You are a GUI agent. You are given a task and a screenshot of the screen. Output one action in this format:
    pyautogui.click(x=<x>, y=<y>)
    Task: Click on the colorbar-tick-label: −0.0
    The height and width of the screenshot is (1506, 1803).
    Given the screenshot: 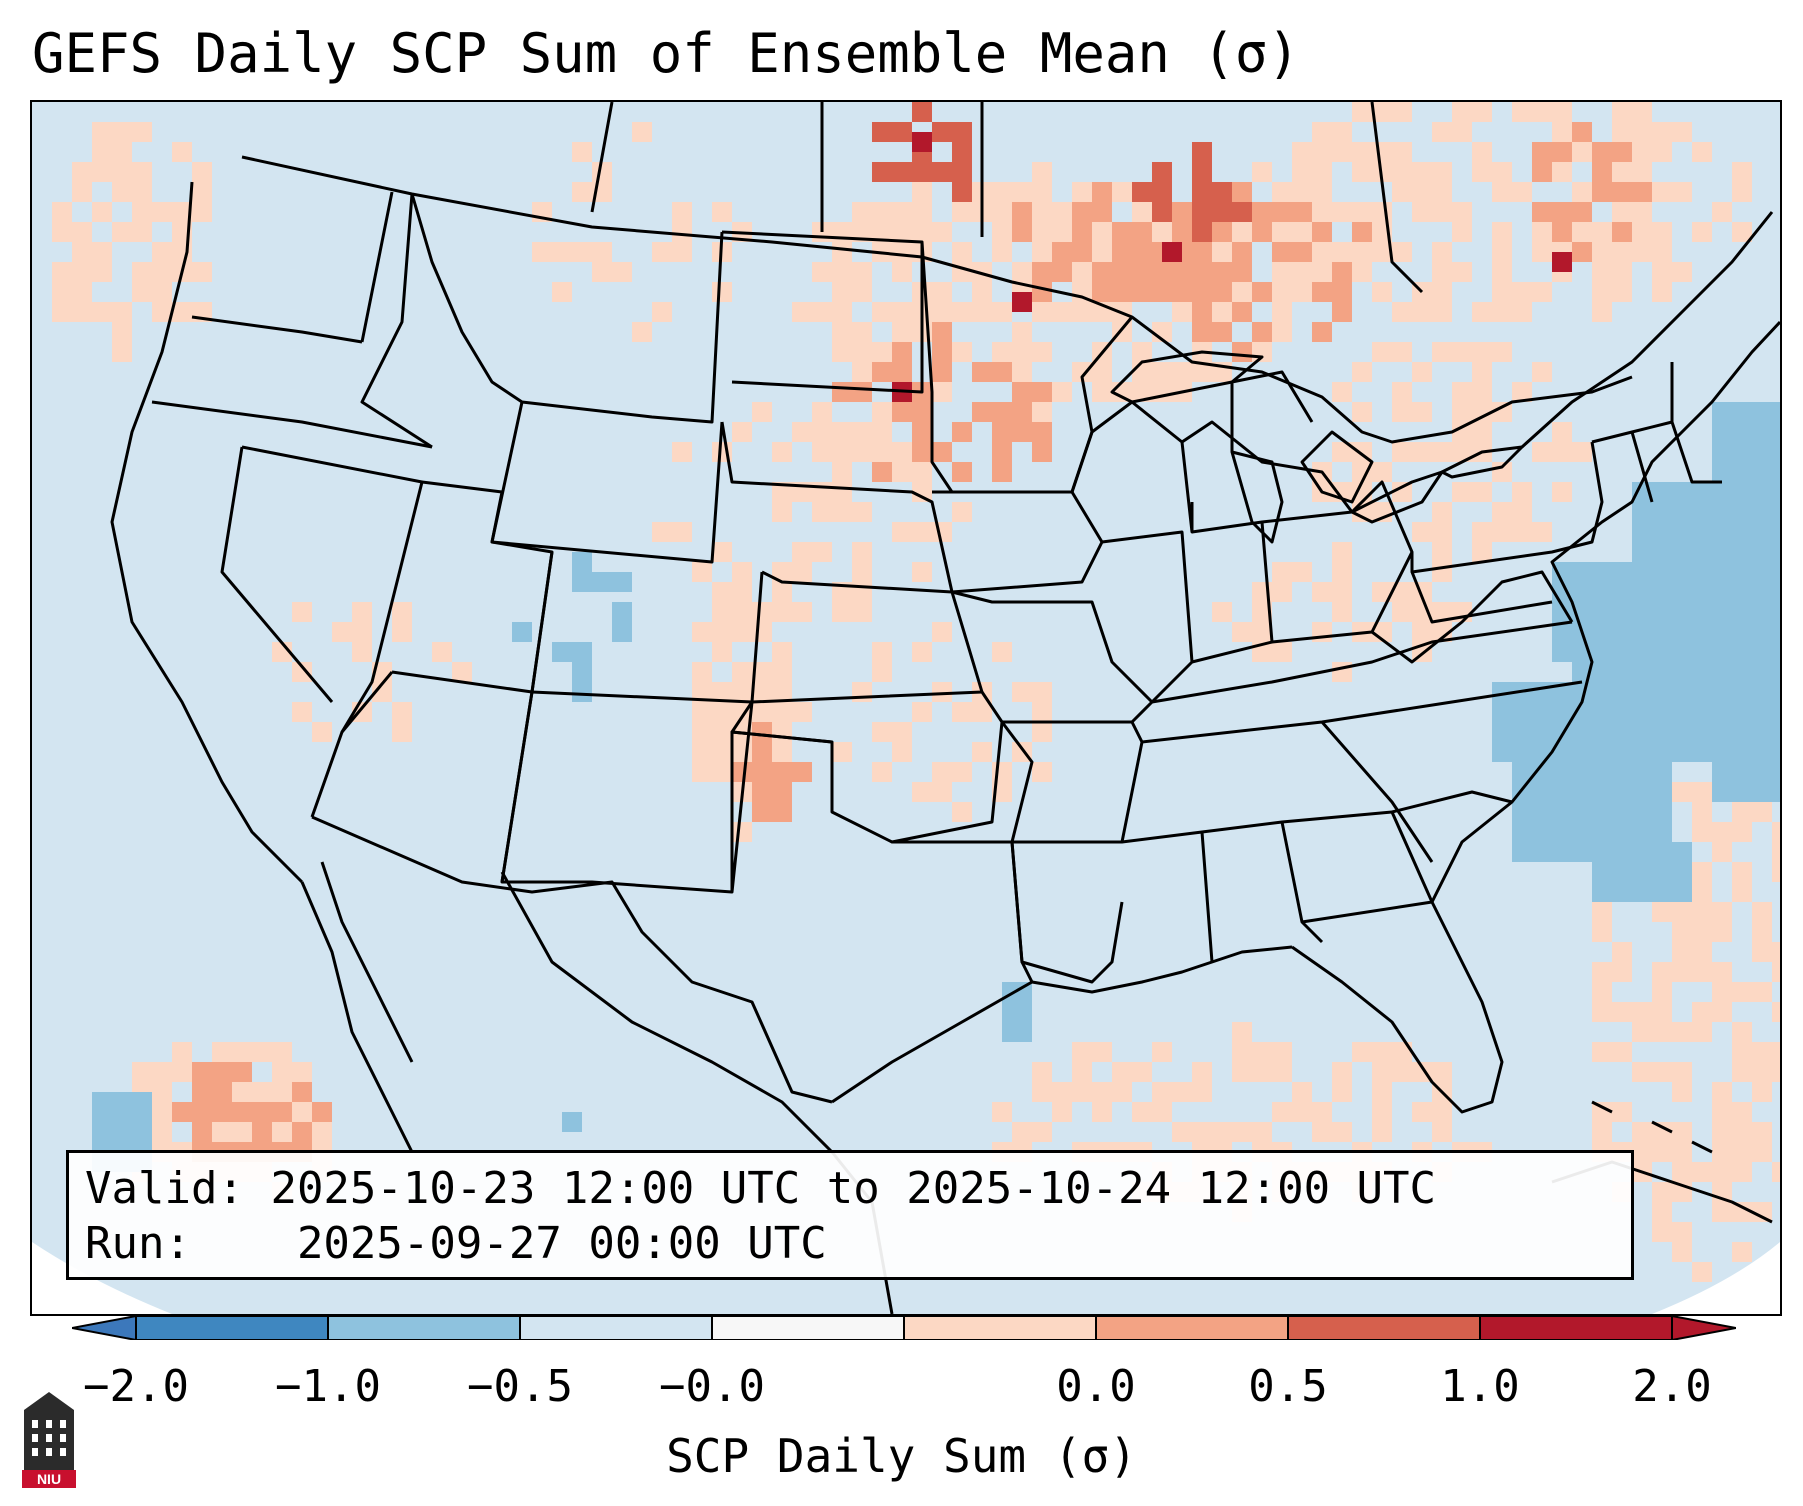 What is the action you would take?
    pyautogui.click(x=712, y=1386)
    